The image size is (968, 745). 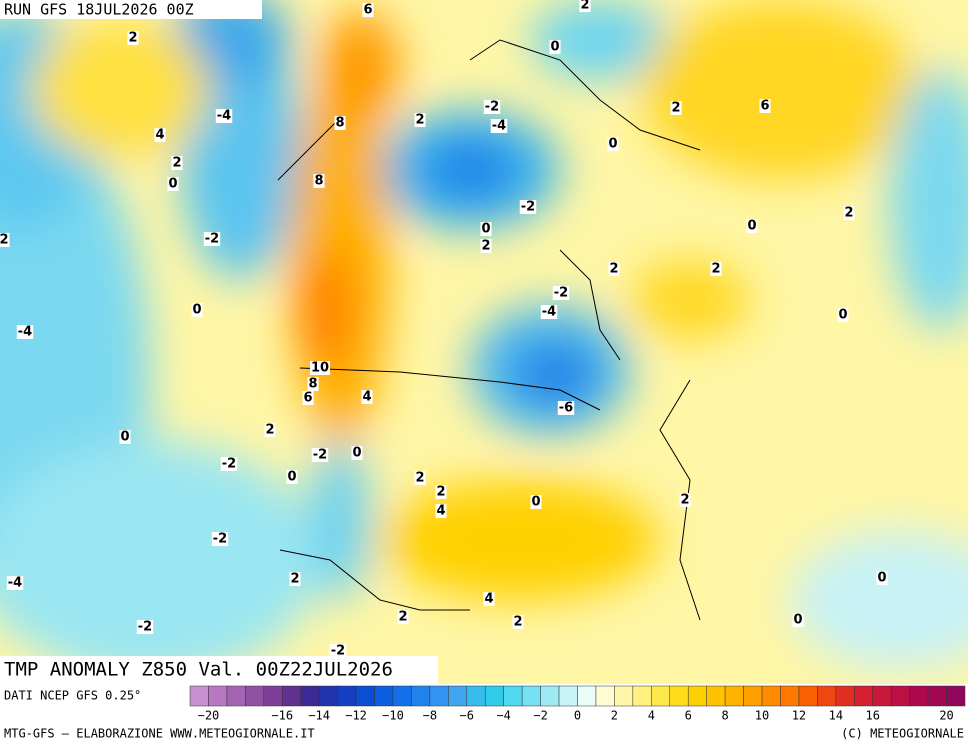 I want to click on colorbar-tick-label: 16, so click(x=873, y=716).